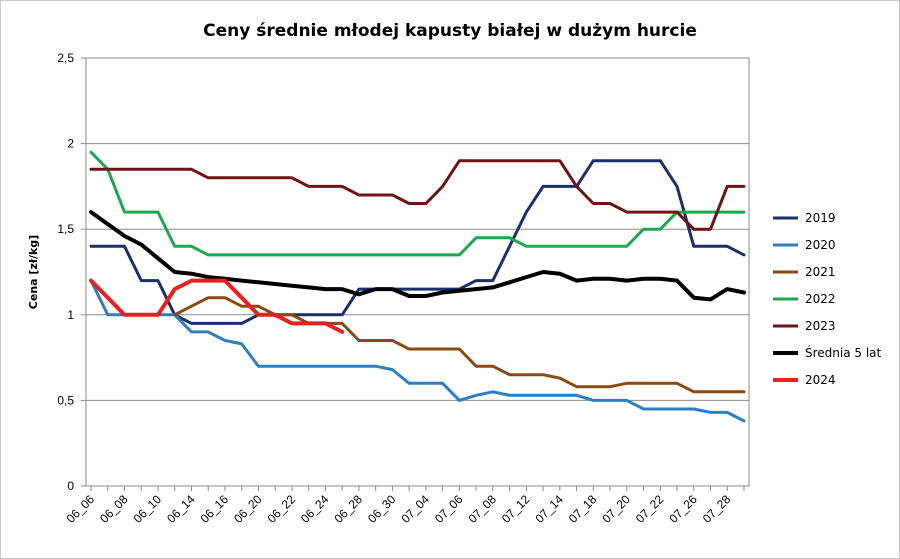 This screenshot has height=559, width=900. What do you see at coordinates (459, 345) in the screenshot?
I see `series-line-2021` at bounding box center [459, 345].